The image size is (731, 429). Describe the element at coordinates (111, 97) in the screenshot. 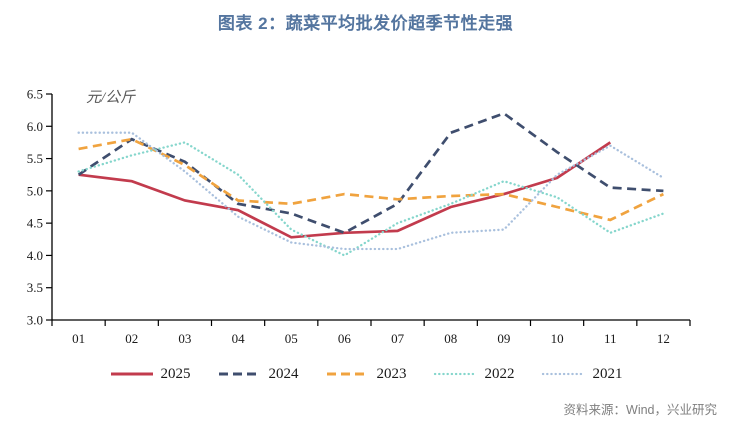

I see `unit-label: 元/公斤` at that location.